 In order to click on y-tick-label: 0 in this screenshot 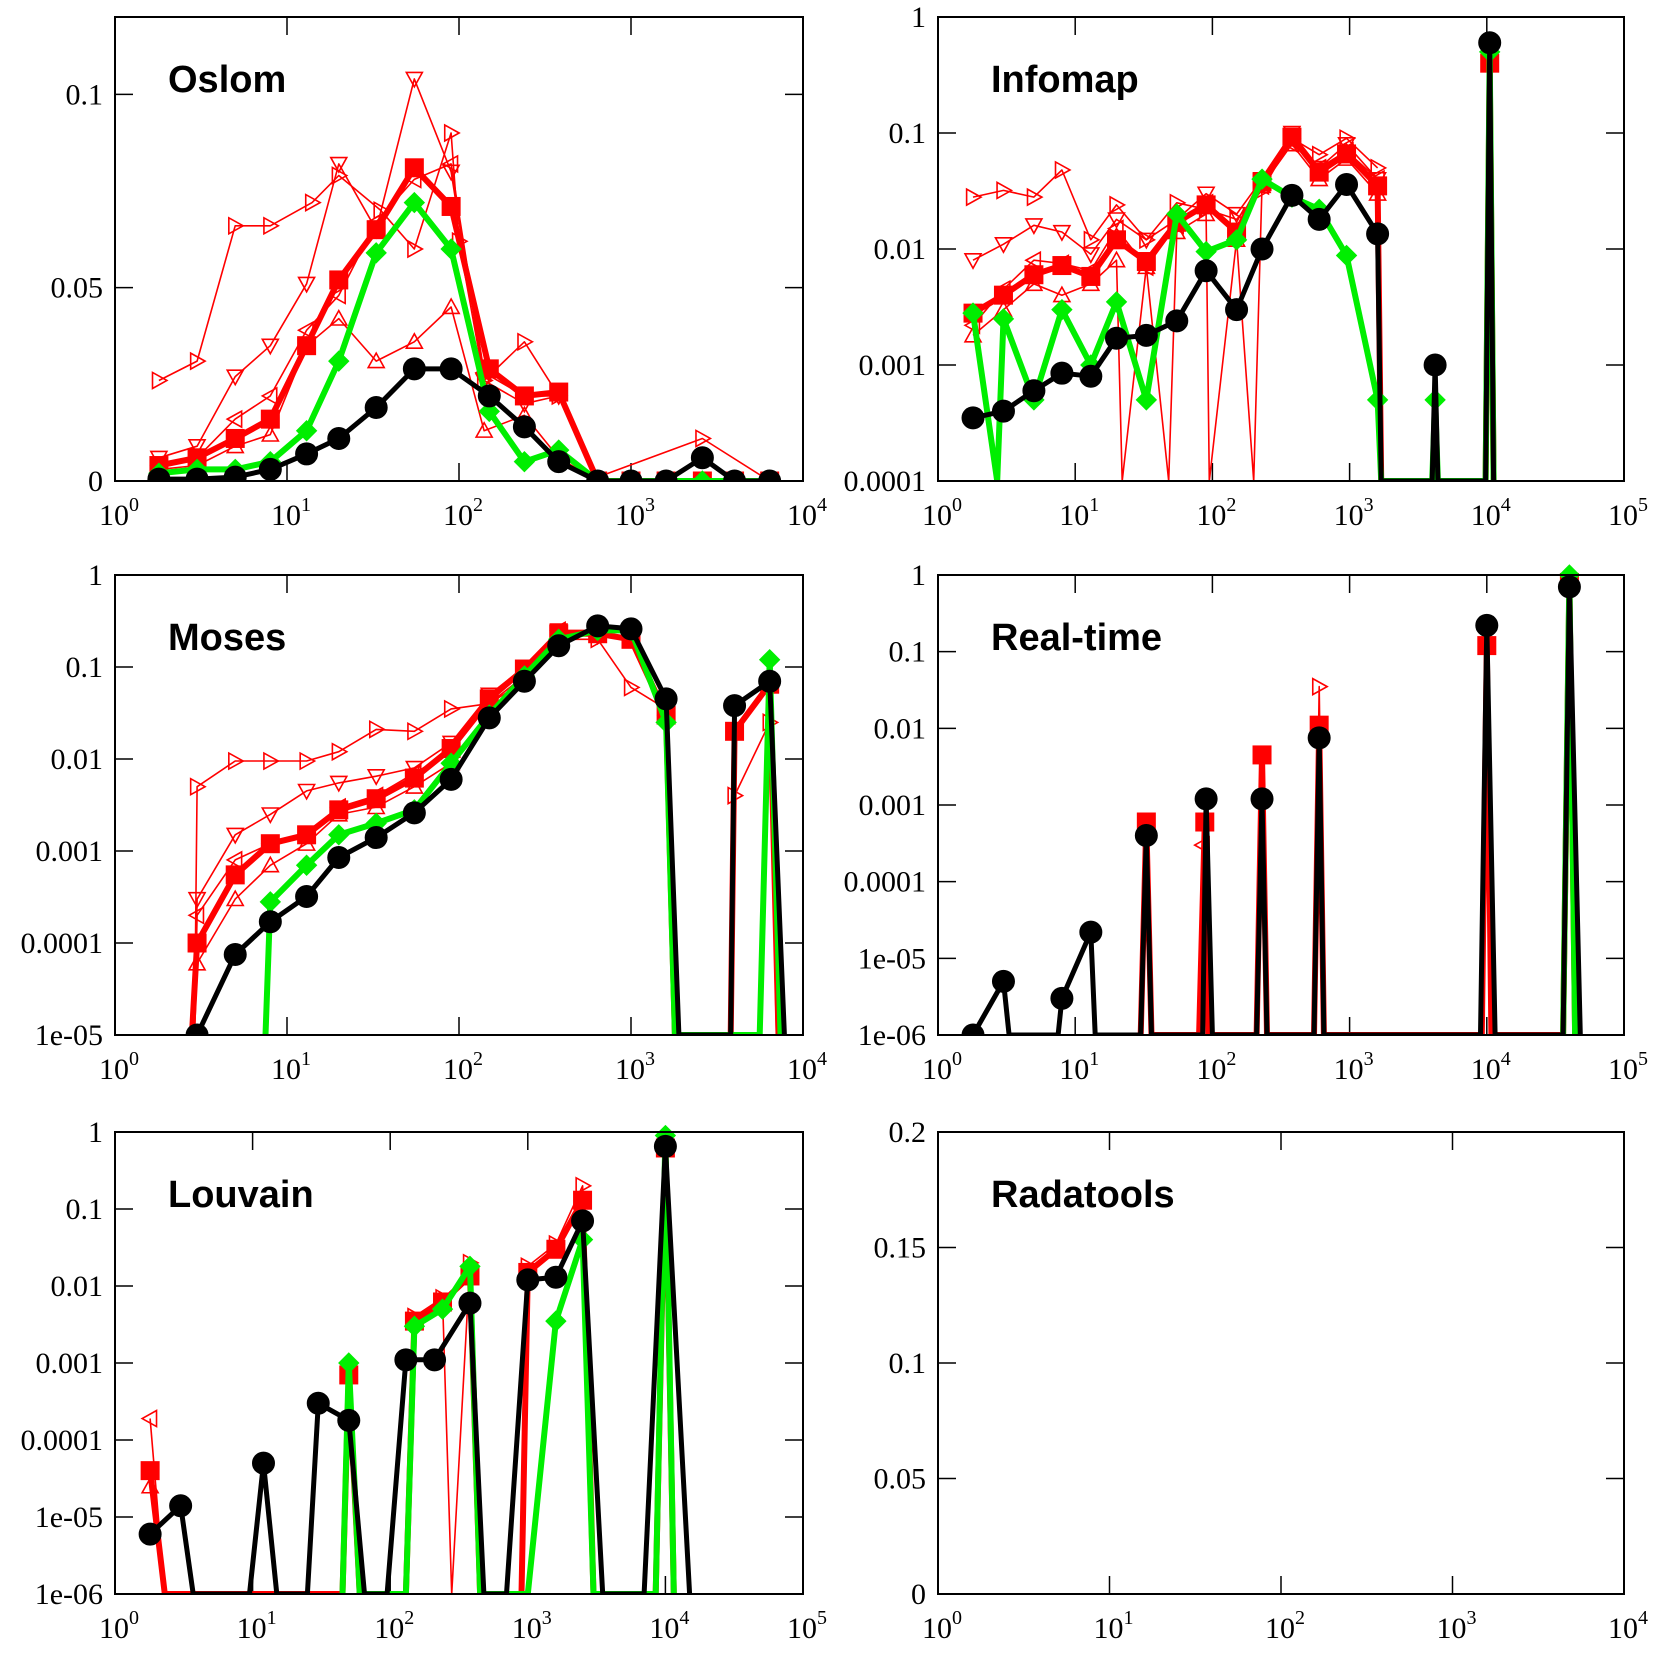, I will do `click(918, 1594)`.